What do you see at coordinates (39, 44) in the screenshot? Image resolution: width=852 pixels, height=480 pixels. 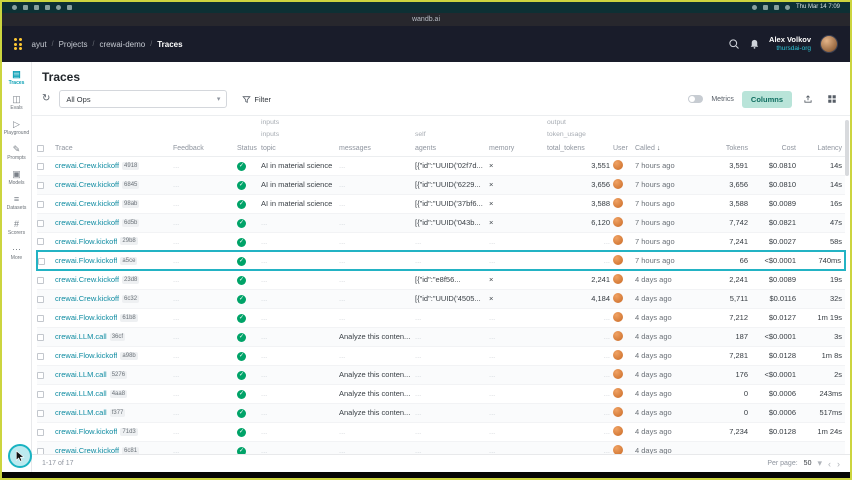 I see `breadcrumb-entity: ayut` at bounding box center [39, 44].